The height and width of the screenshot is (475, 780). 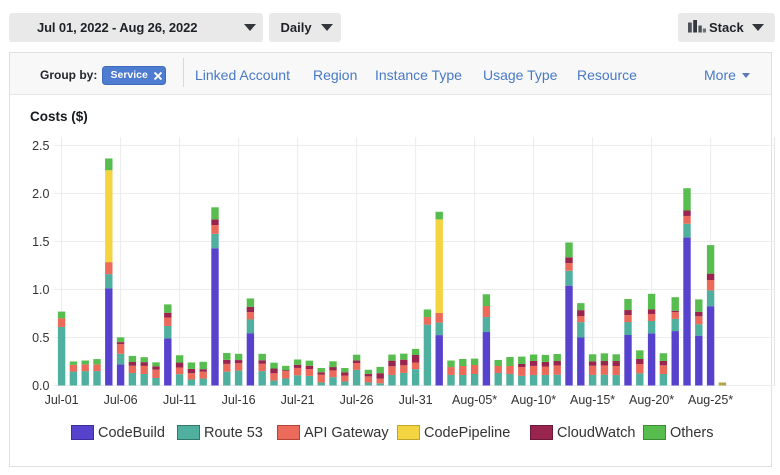 What do you see at coordinates (533, 400) in the screenshot?
I see `svg-text: Aug-10*` at bounding box center [533, 400].